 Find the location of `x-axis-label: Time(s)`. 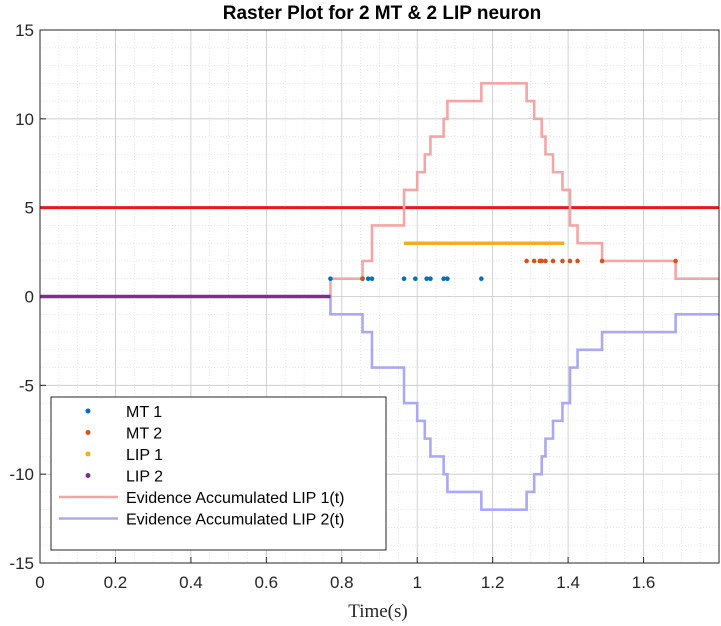

x-axis-label: Time(s) is located at coordinates (377, 611).